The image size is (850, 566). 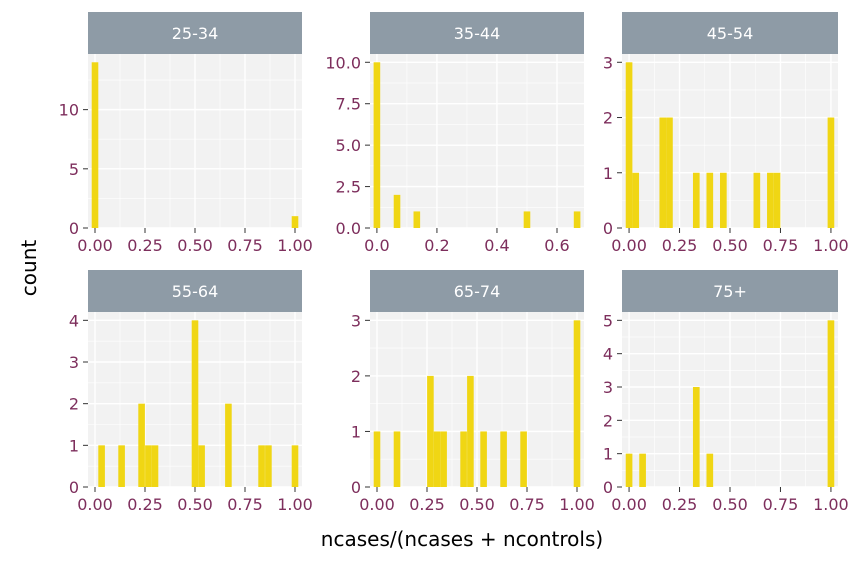 I want to click on facet-45-54: 45-54 0.00 0.25 0.50 0.75 1.00 0 1 2 3, so click(x=726, y=133).